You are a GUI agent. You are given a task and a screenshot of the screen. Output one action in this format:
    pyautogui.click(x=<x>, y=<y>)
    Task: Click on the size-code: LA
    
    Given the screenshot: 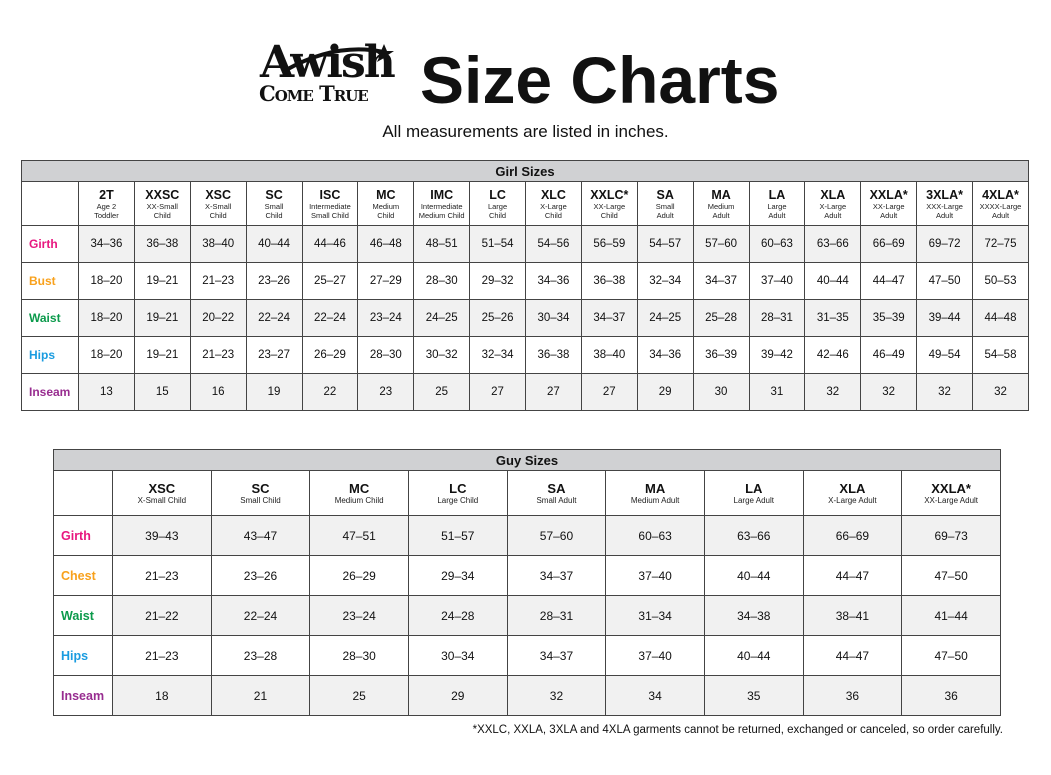 What is the action you would take?
    pyautogui.click(x=754, y=488)
    